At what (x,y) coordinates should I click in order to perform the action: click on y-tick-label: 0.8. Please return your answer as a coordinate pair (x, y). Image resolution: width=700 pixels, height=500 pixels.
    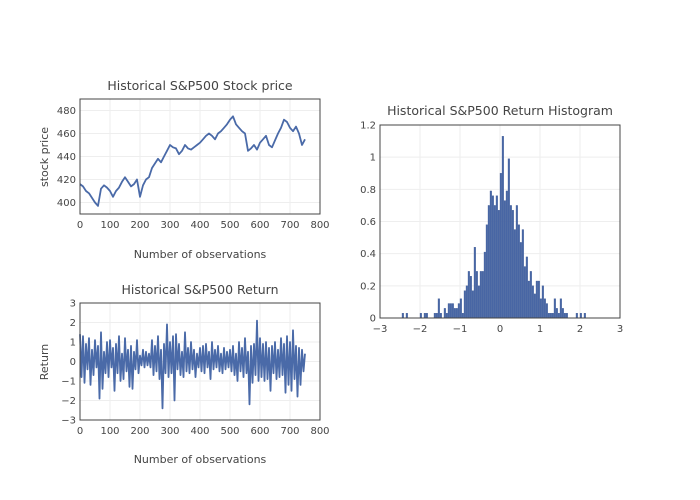
    Looking at the image, I should click on (368, 190).